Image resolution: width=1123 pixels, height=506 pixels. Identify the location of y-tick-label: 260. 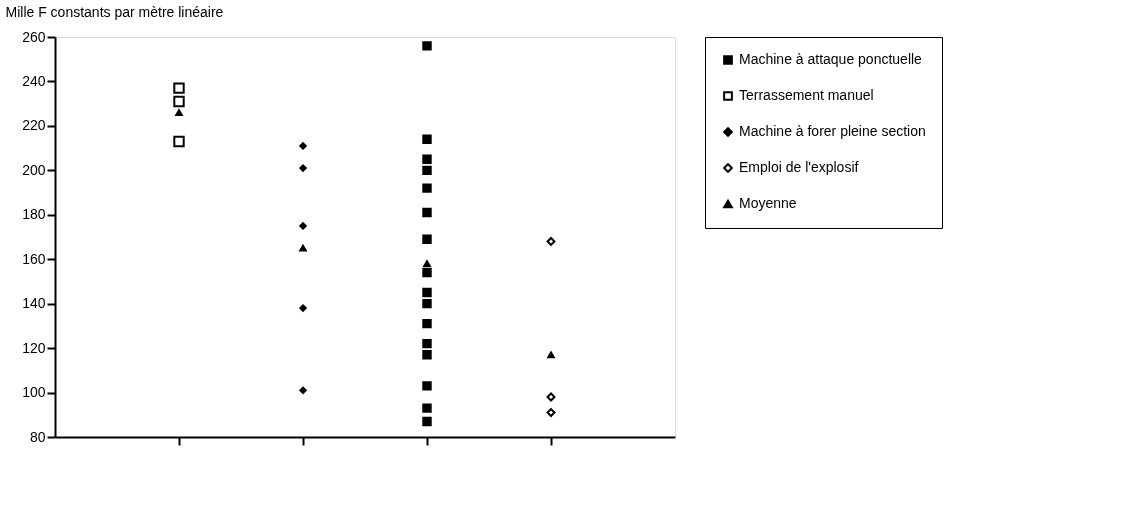
(34, 36).